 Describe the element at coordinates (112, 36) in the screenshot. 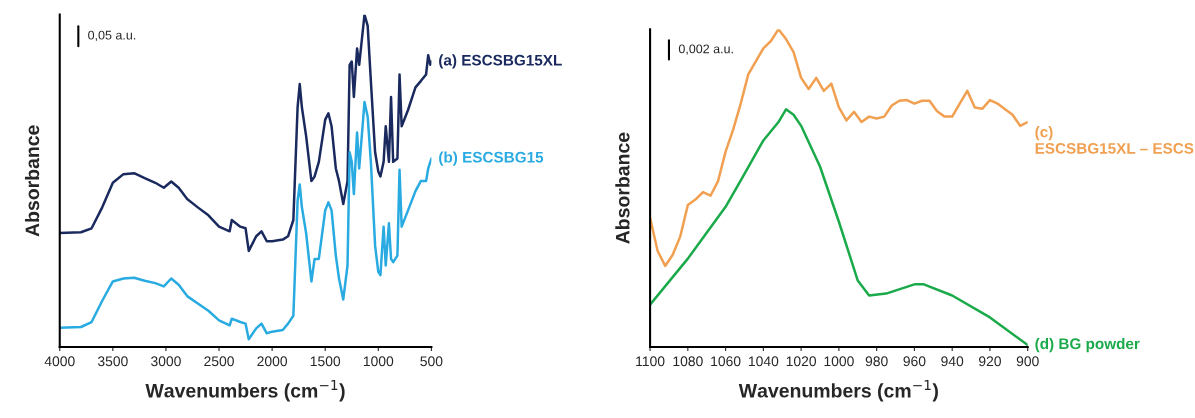

I see `annotation: 0,05 a.u.` at that location.